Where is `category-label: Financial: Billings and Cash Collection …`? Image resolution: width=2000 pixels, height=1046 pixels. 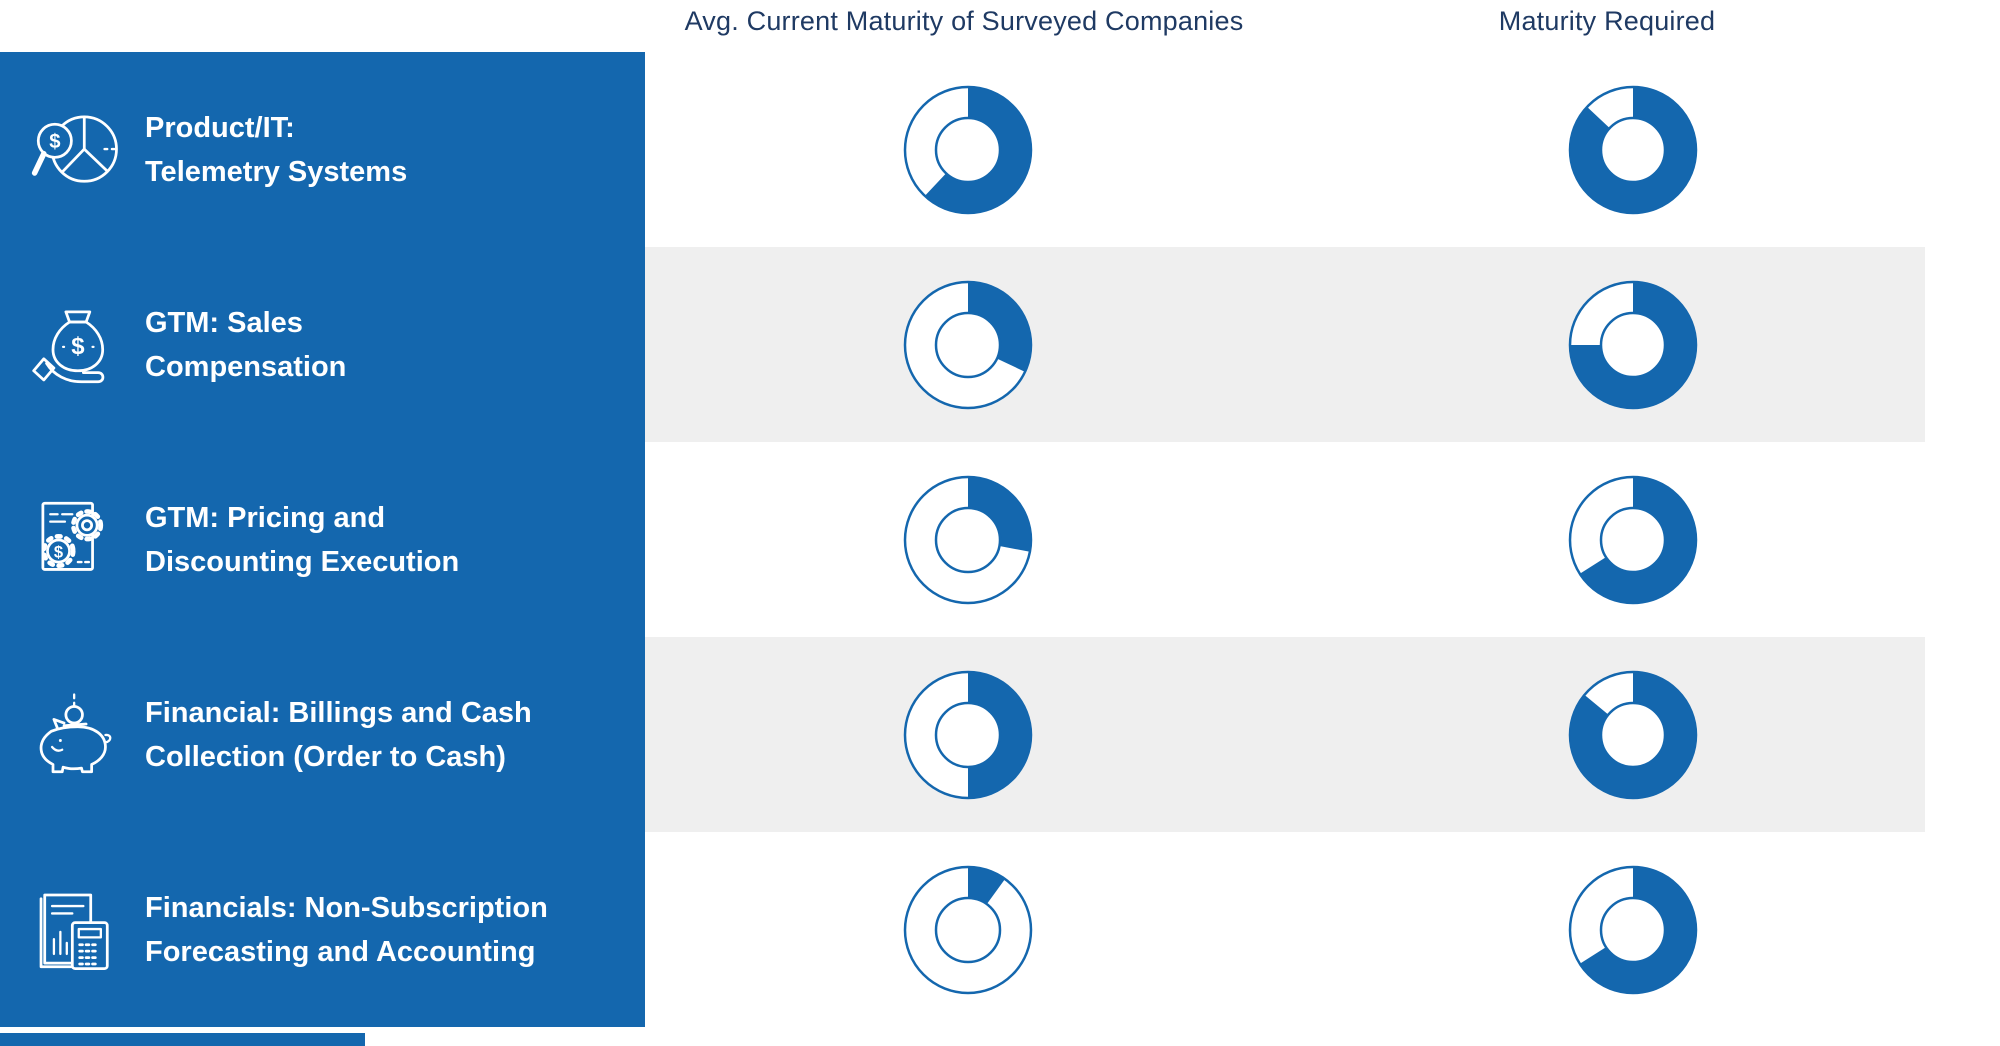 category-label: Financial: Billings and Cash Collection … is located at coordinates (338, 735).